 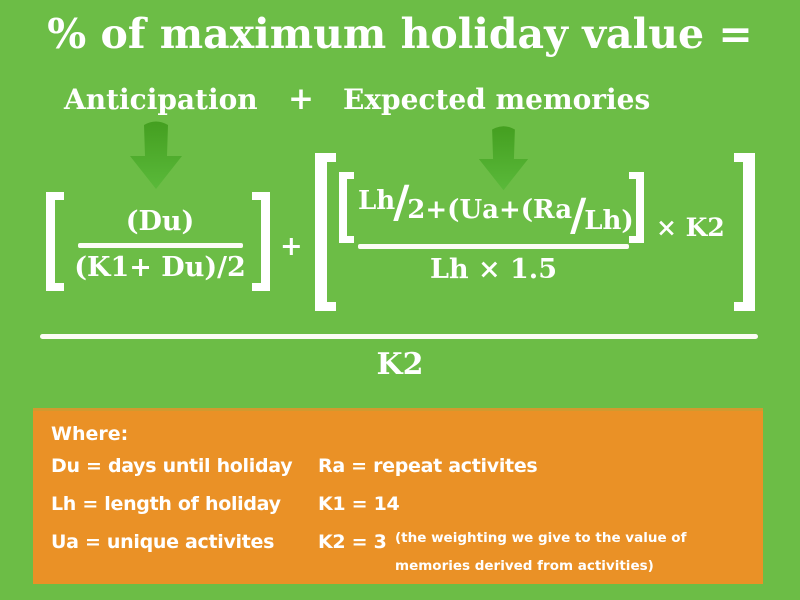 I want to click on k2-note-line2: memories derived from activities), so click(x=524, y=566).